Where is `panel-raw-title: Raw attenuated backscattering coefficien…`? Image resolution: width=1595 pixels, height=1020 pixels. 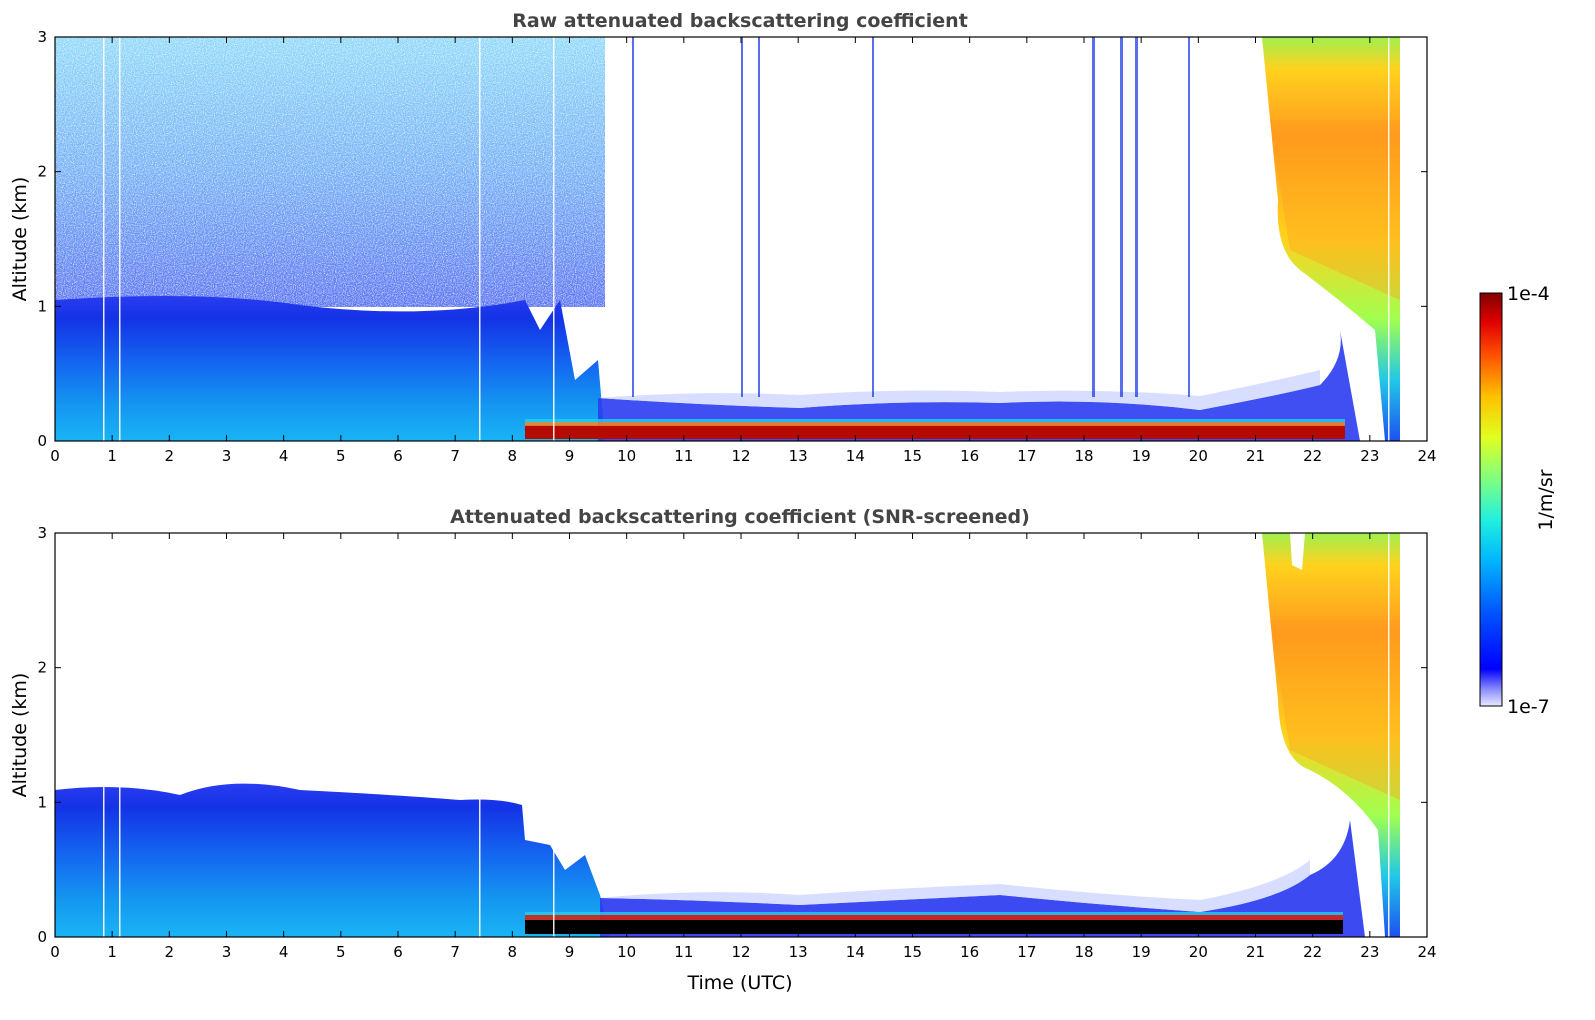 panel-raw-title: Raw attenuated backscattering coefficien… is located at coordinates (740, 21).